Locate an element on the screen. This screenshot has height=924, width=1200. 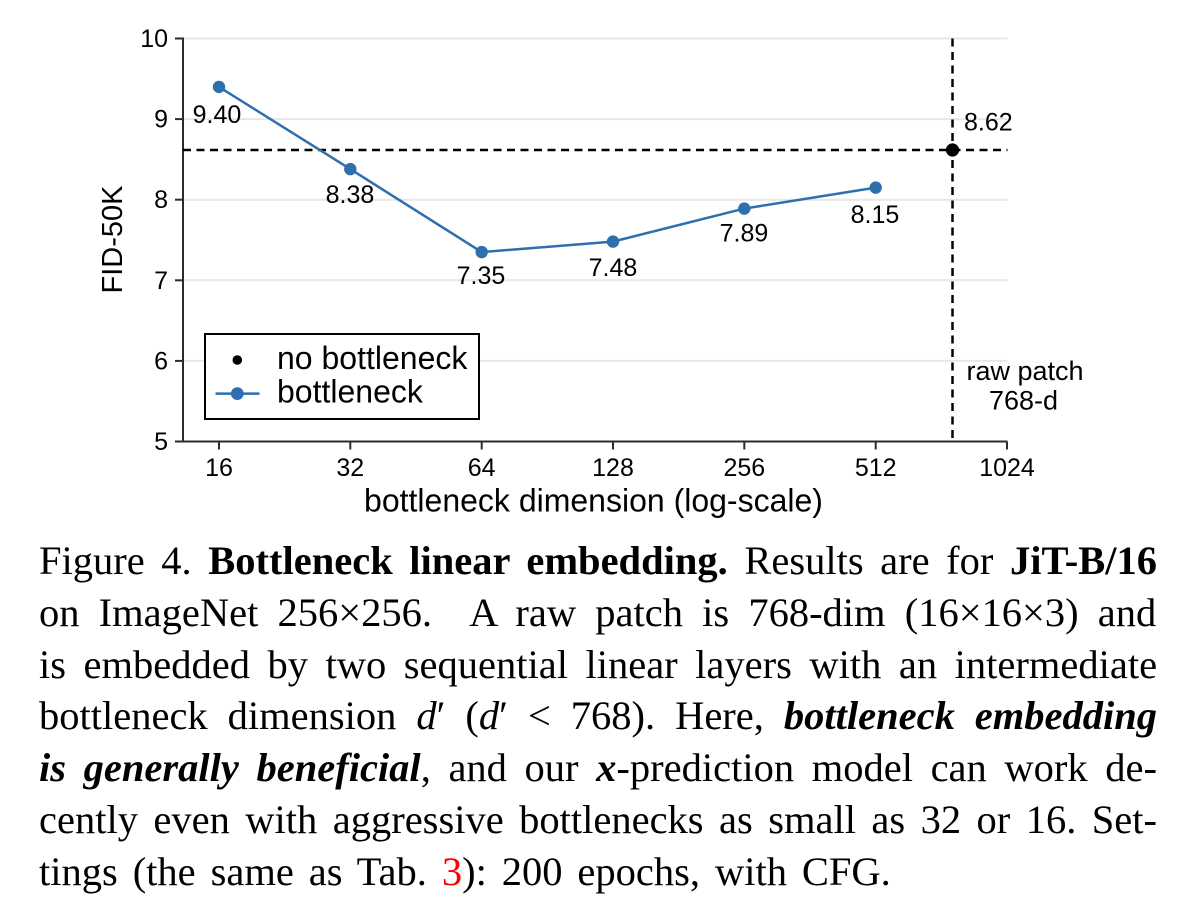
svg-text: 128 is located at coordinates (613, 468).